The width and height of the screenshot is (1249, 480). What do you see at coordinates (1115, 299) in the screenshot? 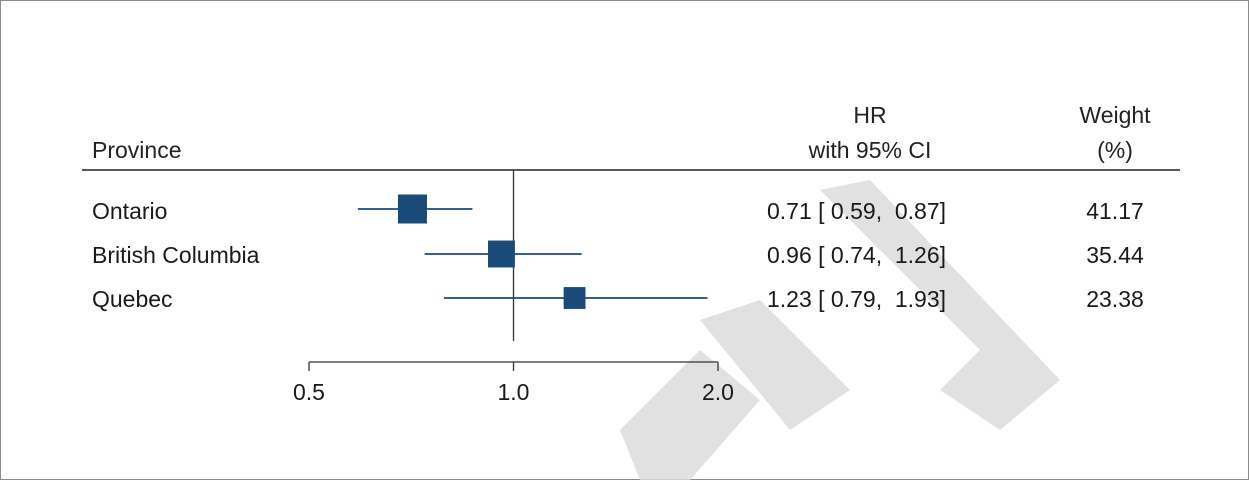
I see `row-weight-quebec: 23.38` at bounding box center [1115, 299].